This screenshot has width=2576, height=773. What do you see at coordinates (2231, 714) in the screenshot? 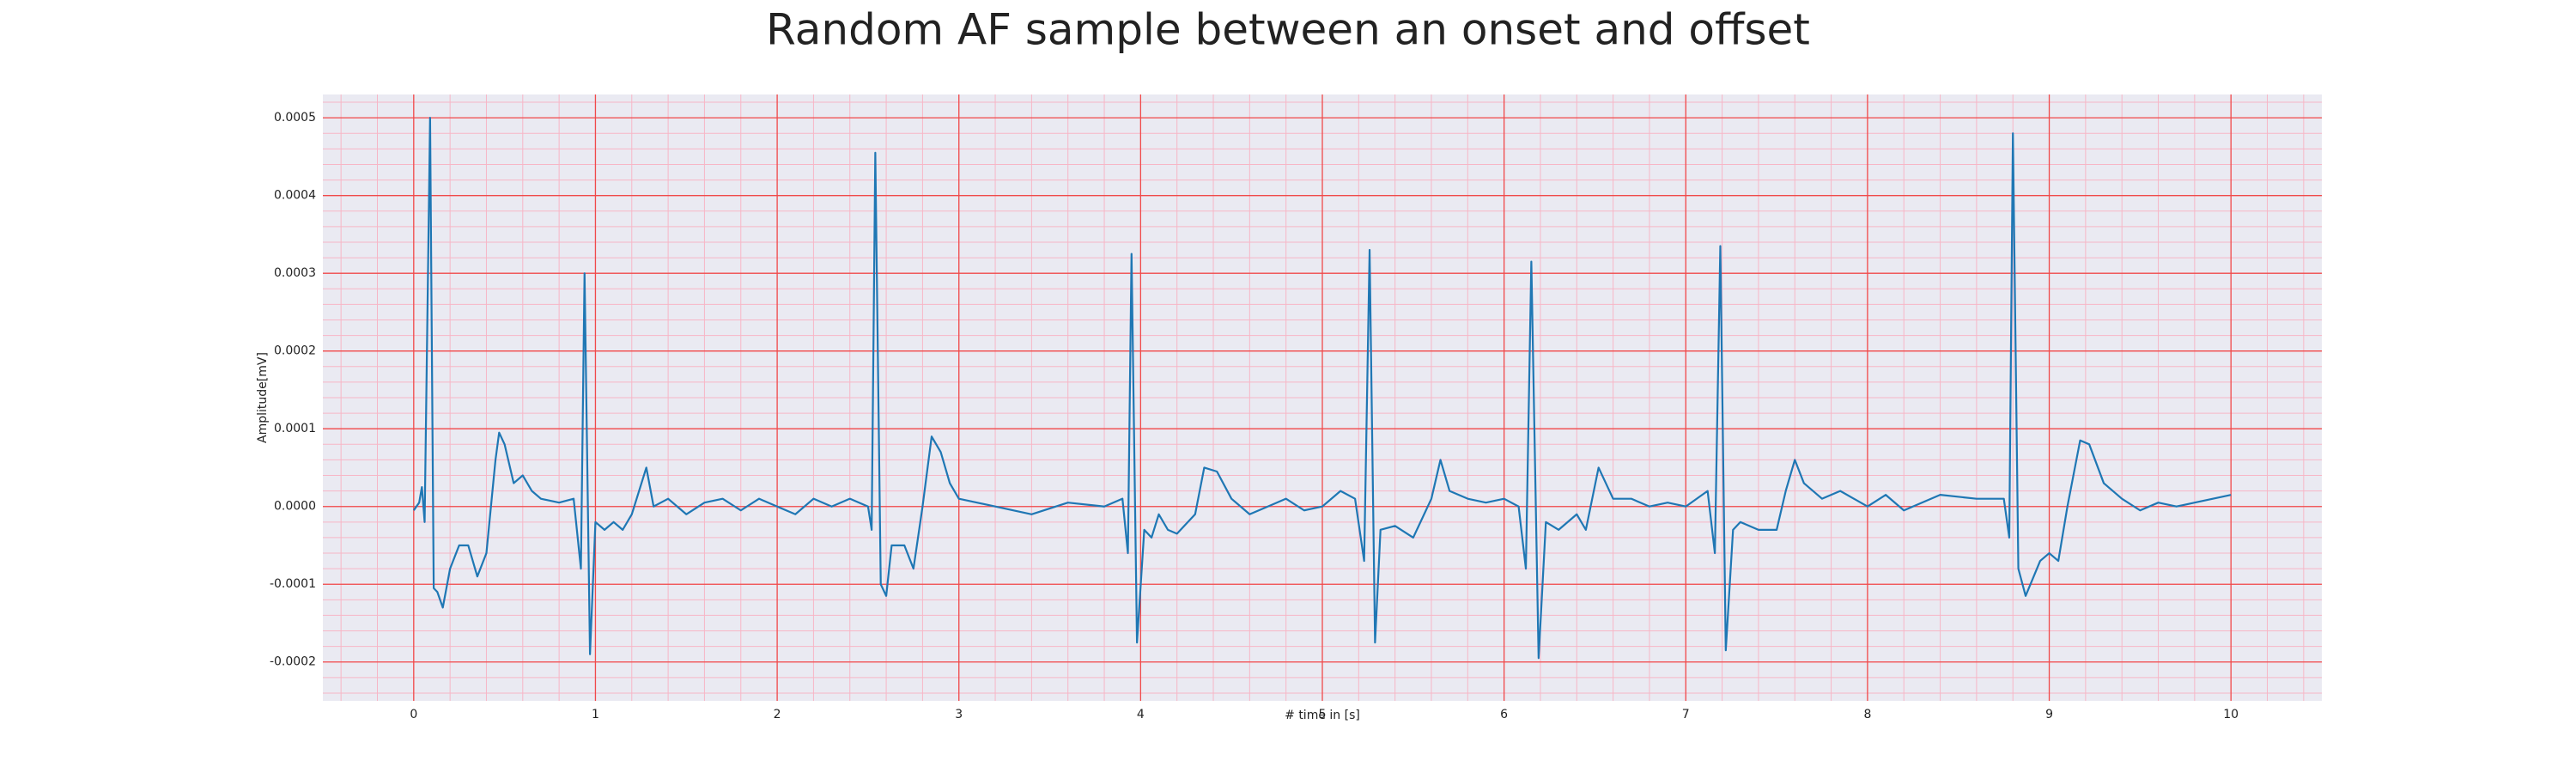
I see `x-tick-label: 10` at bounding box center [2231, 714].